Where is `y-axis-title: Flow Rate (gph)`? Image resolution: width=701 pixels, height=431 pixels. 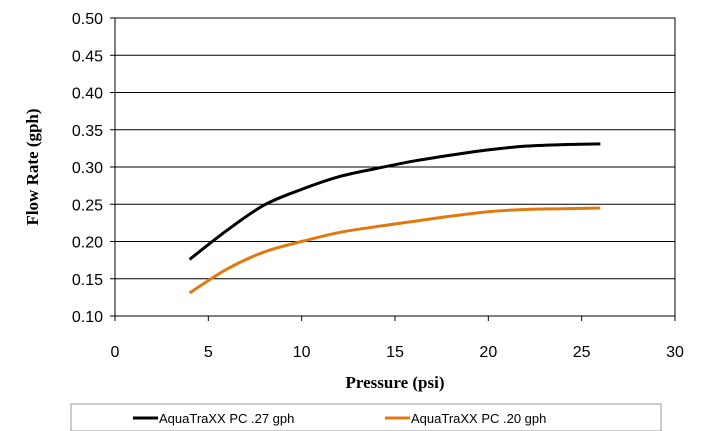
y-axis-title: Flow Rate (gph) is located at coordinates (32, 166).